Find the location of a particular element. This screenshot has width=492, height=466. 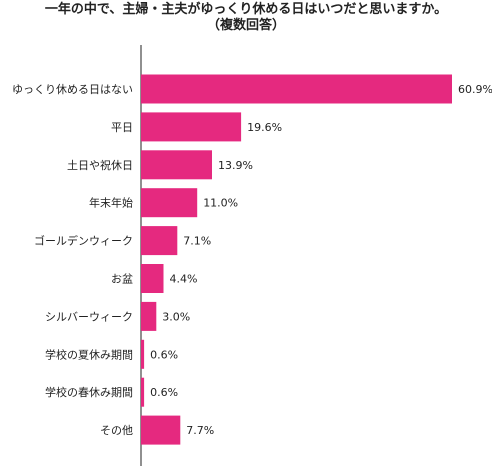

category-label: 学校の春休み期間 is located at coordinates (89, 392).